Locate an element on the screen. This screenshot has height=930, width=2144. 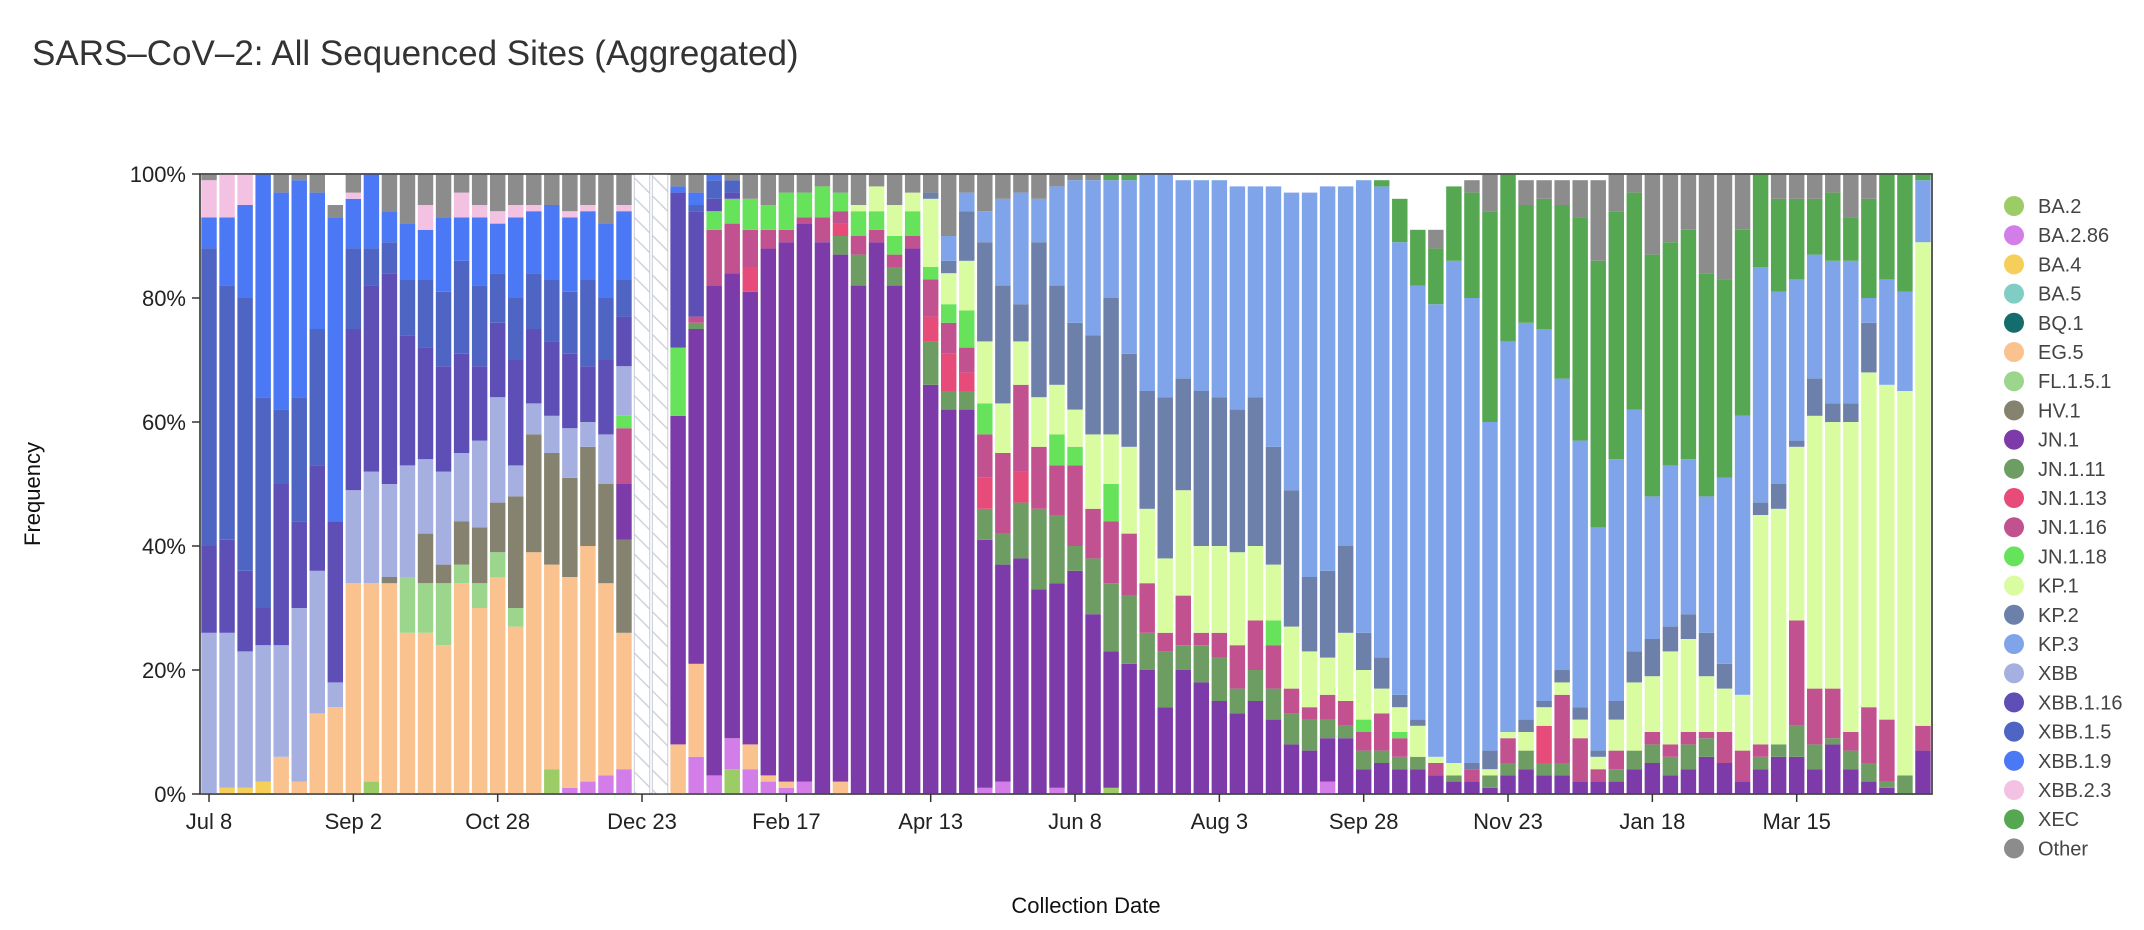
y-tick-label: 20% is located at coordinates (164, 670).